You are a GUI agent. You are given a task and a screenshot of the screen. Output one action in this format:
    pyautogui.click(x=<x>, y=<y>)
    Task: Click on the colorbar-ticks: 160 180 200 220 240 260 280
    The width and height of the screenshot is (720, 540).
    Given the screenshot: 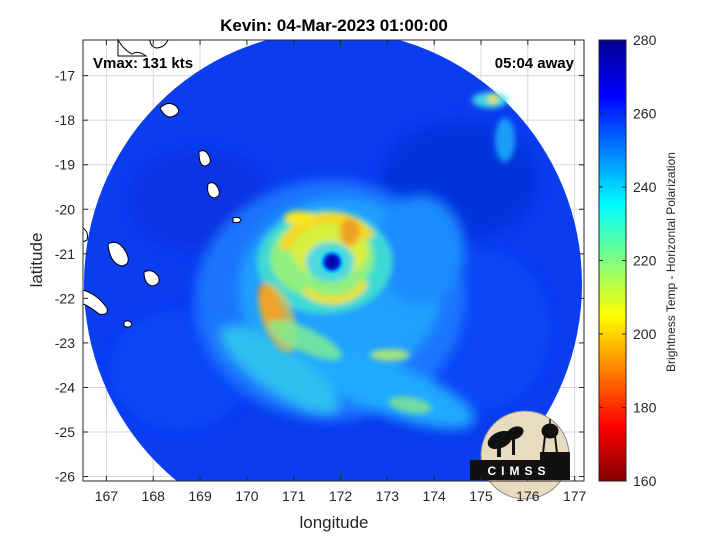 What is the action you would take?
    pyautogui.click(x=628, y=260)
    